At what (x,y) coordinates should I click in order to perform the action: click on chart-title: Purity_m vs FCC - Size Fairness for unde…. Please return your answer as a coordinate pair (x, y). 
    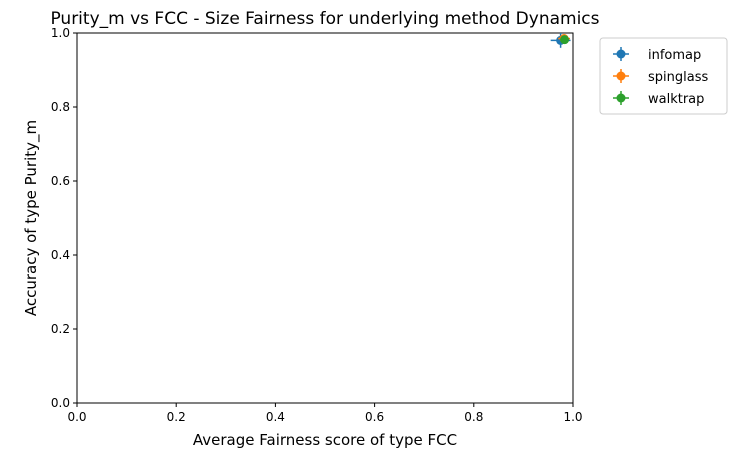
    Looking at the image, I should click on (324, 19).